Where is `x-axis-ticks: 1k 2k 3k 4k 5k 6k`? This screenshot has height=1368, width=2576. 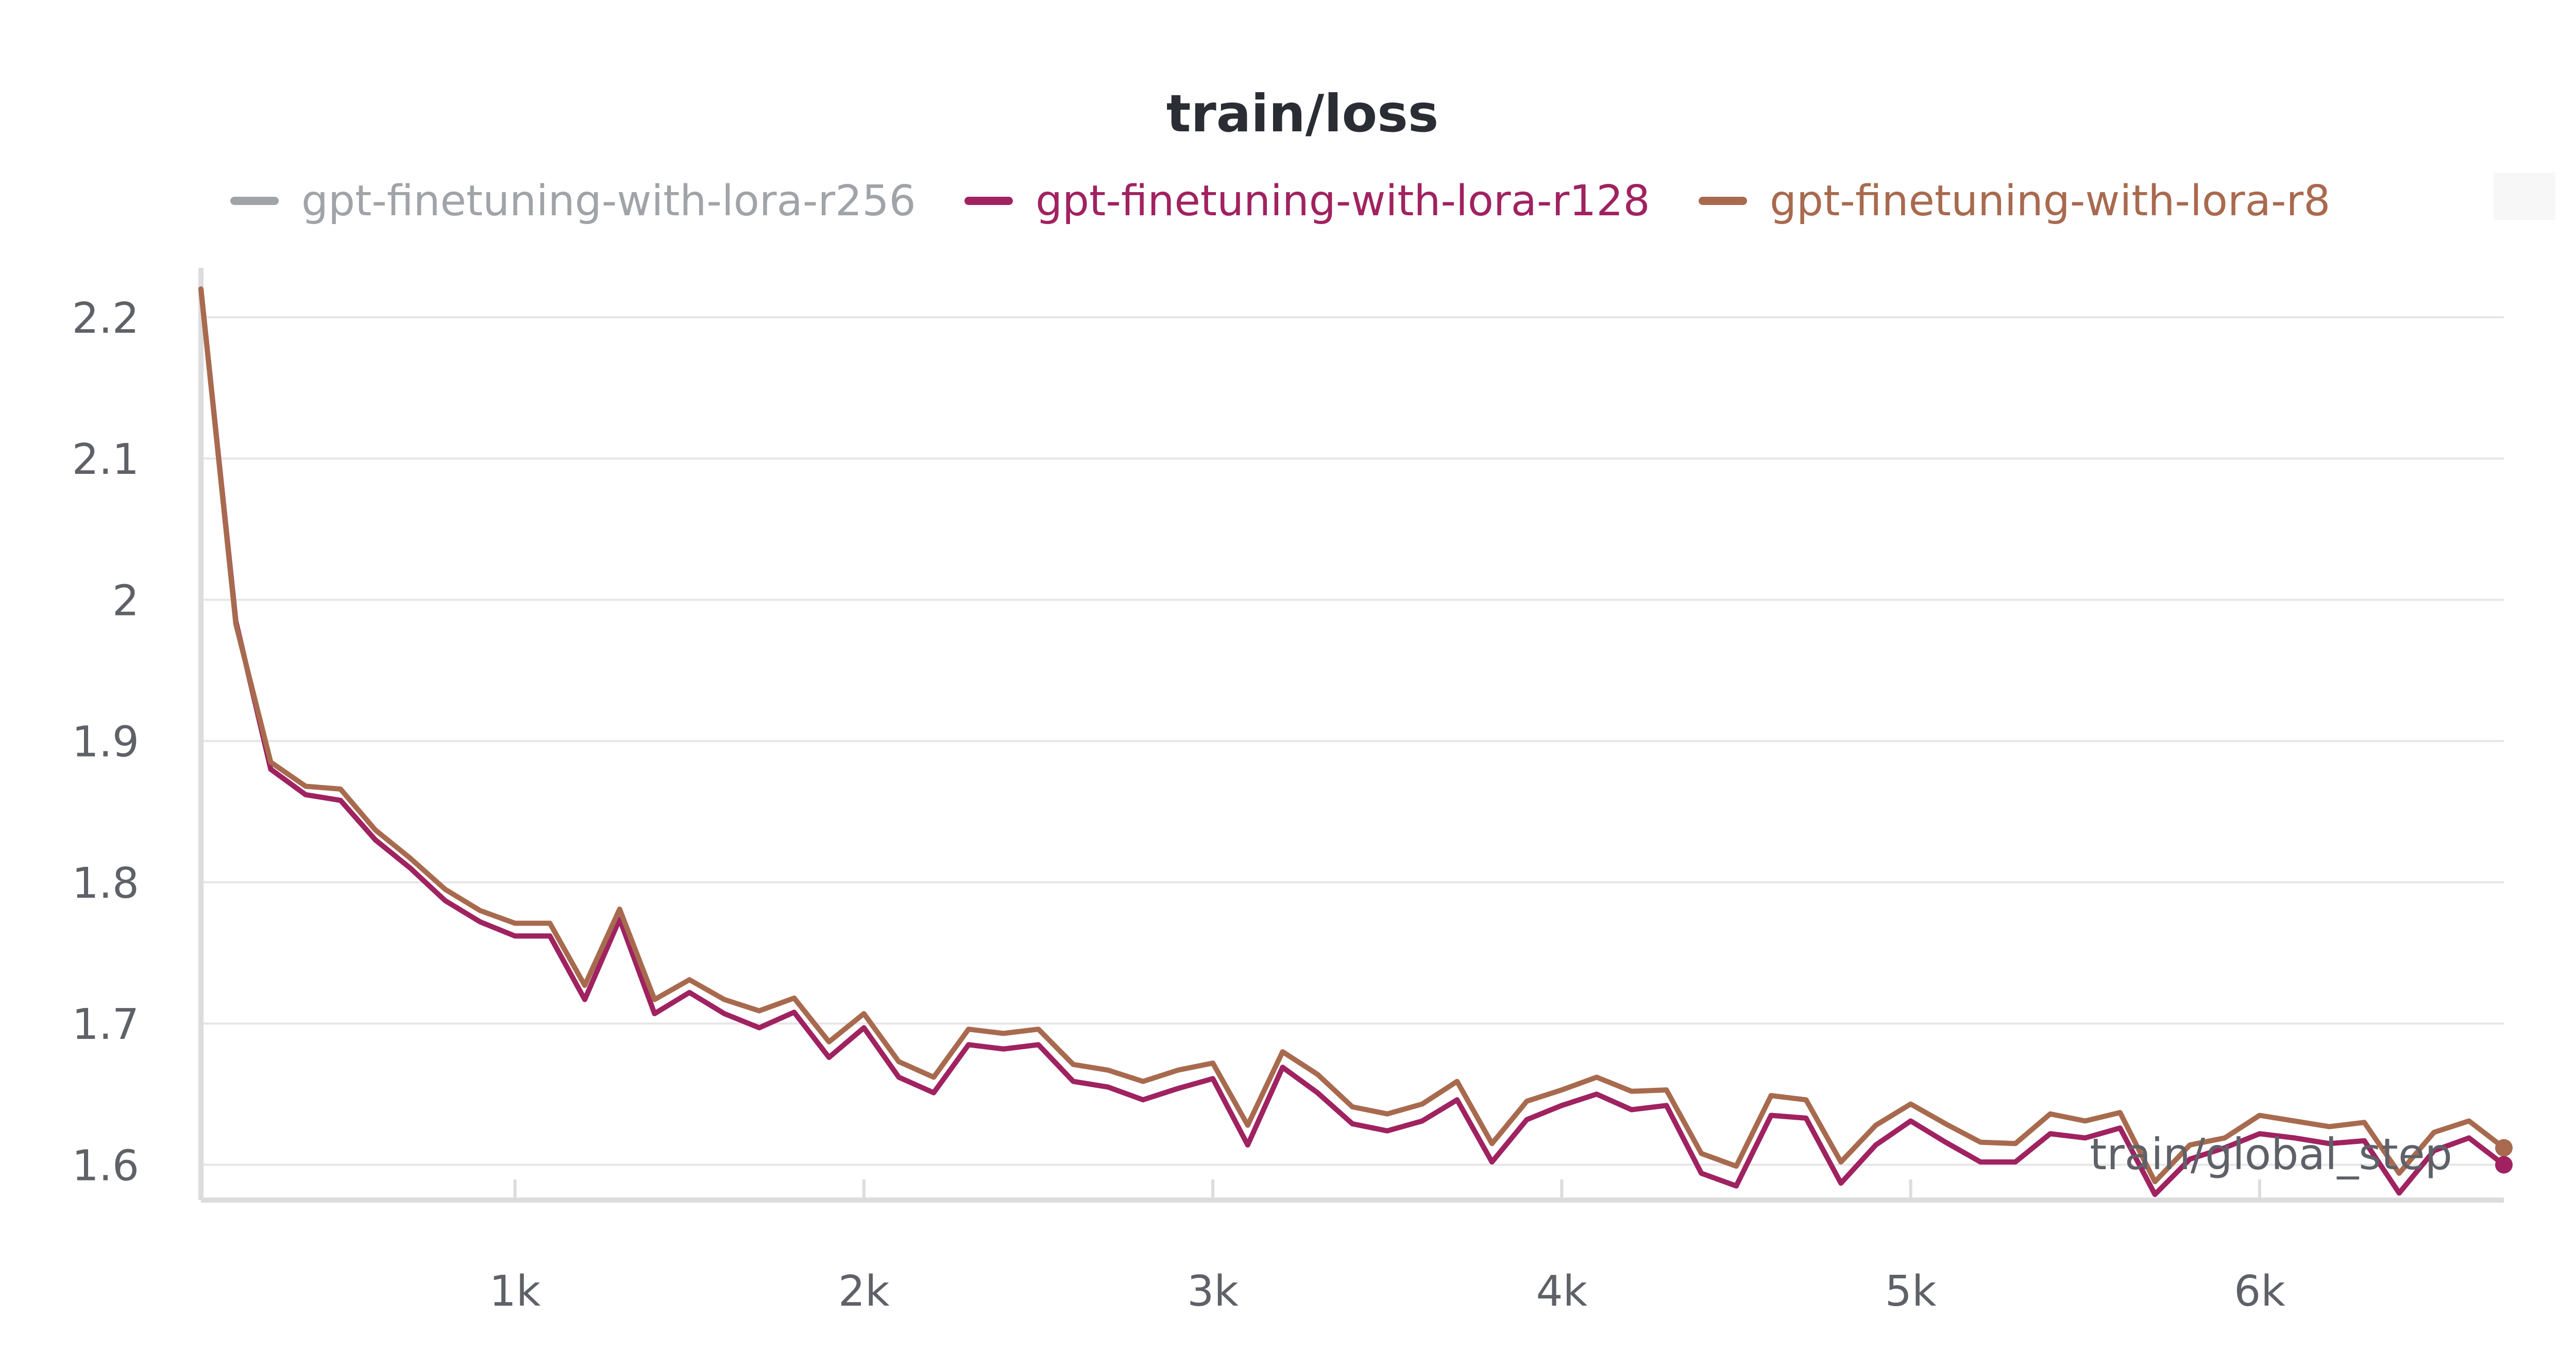
x-axis-ticks: 1k 2k 3k 4k 5k 6k is located at coordinates (1387, 1247).